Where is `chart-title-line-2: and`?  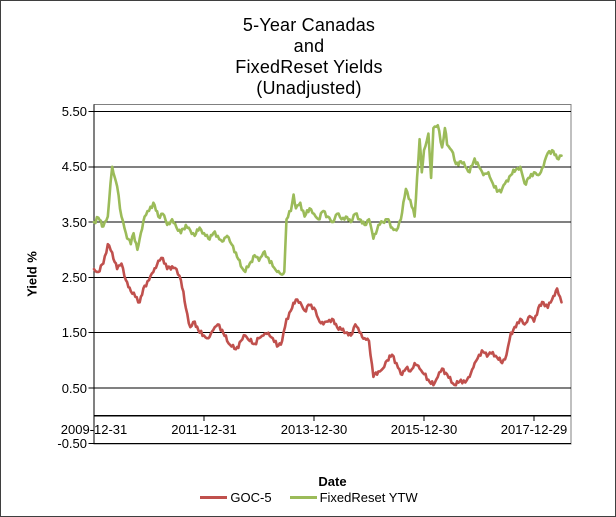
chart-title-line-2: and is located at coordinates (309, 46).